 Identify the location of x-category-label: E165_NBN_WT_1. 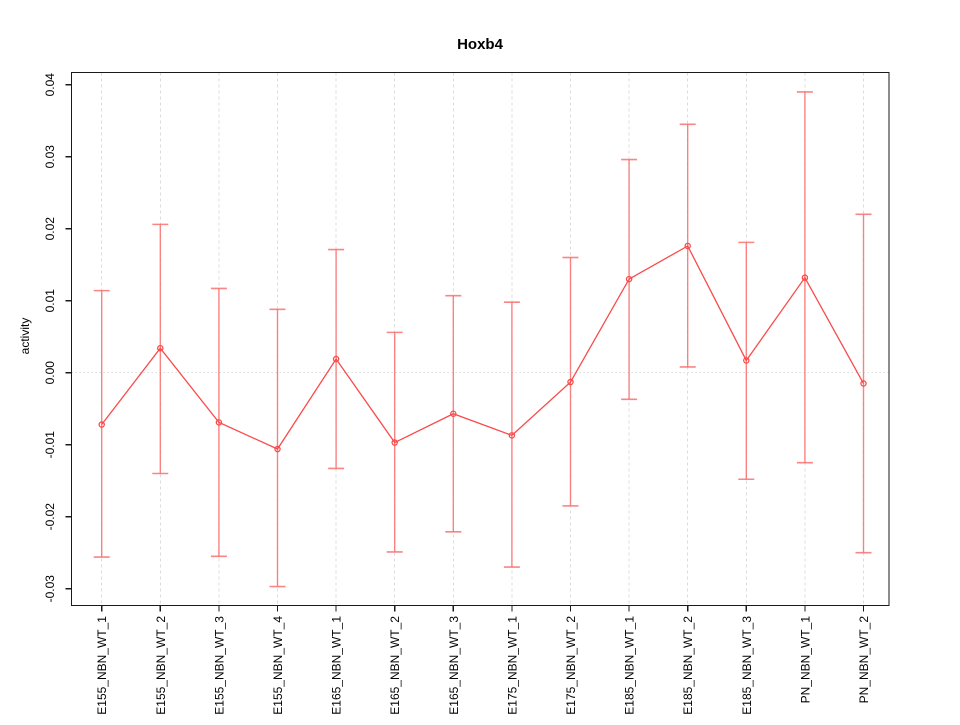
(337, 665).